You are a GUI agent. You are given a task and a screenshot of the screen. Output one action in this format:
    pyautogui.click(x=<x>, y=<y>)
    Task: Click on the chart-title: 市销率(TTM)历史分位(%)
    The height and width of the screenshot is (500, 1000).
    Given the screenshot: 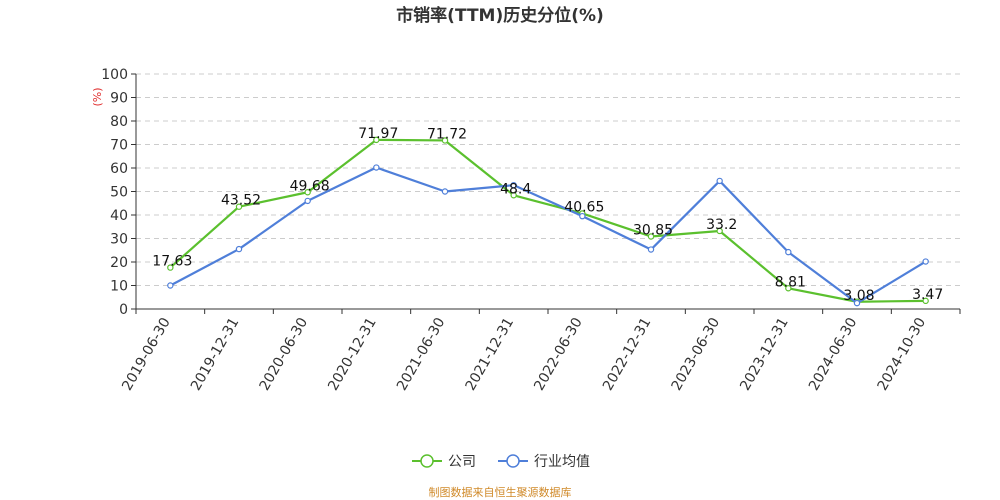 What is the action you would take?
    pyautogui.click(x=500, y=15)
    